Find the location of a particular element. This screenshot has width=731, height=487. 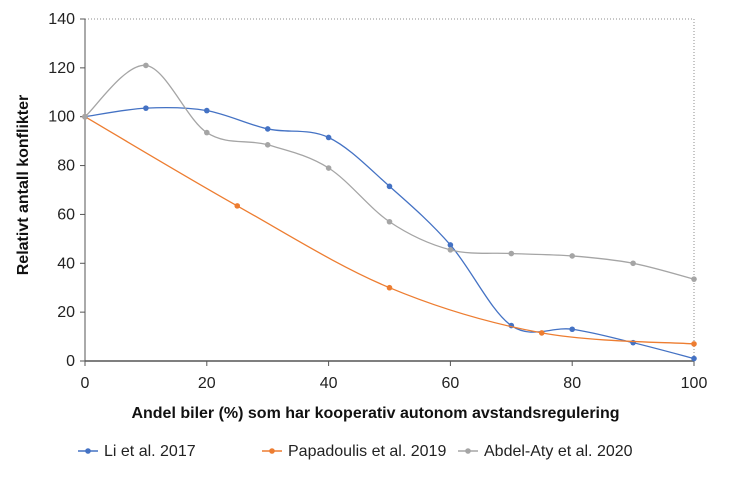

x-tick-label: 100 is located at coordinates (694, 383).